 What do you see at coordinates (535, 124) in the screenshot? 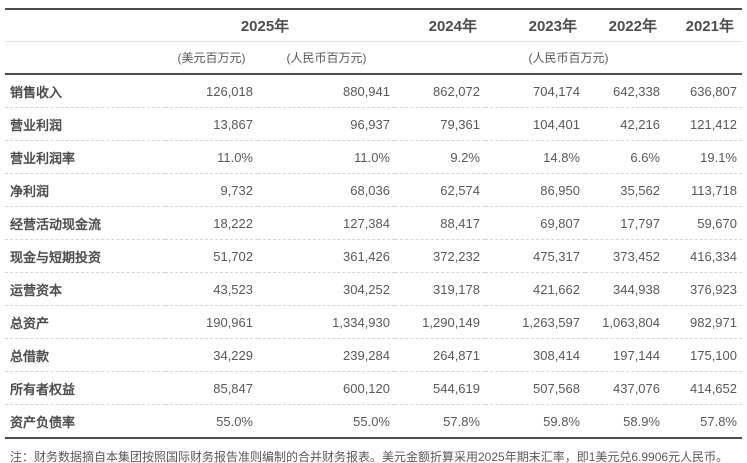
I see `cell-value: 104,401` at bounding box center [535, 124].